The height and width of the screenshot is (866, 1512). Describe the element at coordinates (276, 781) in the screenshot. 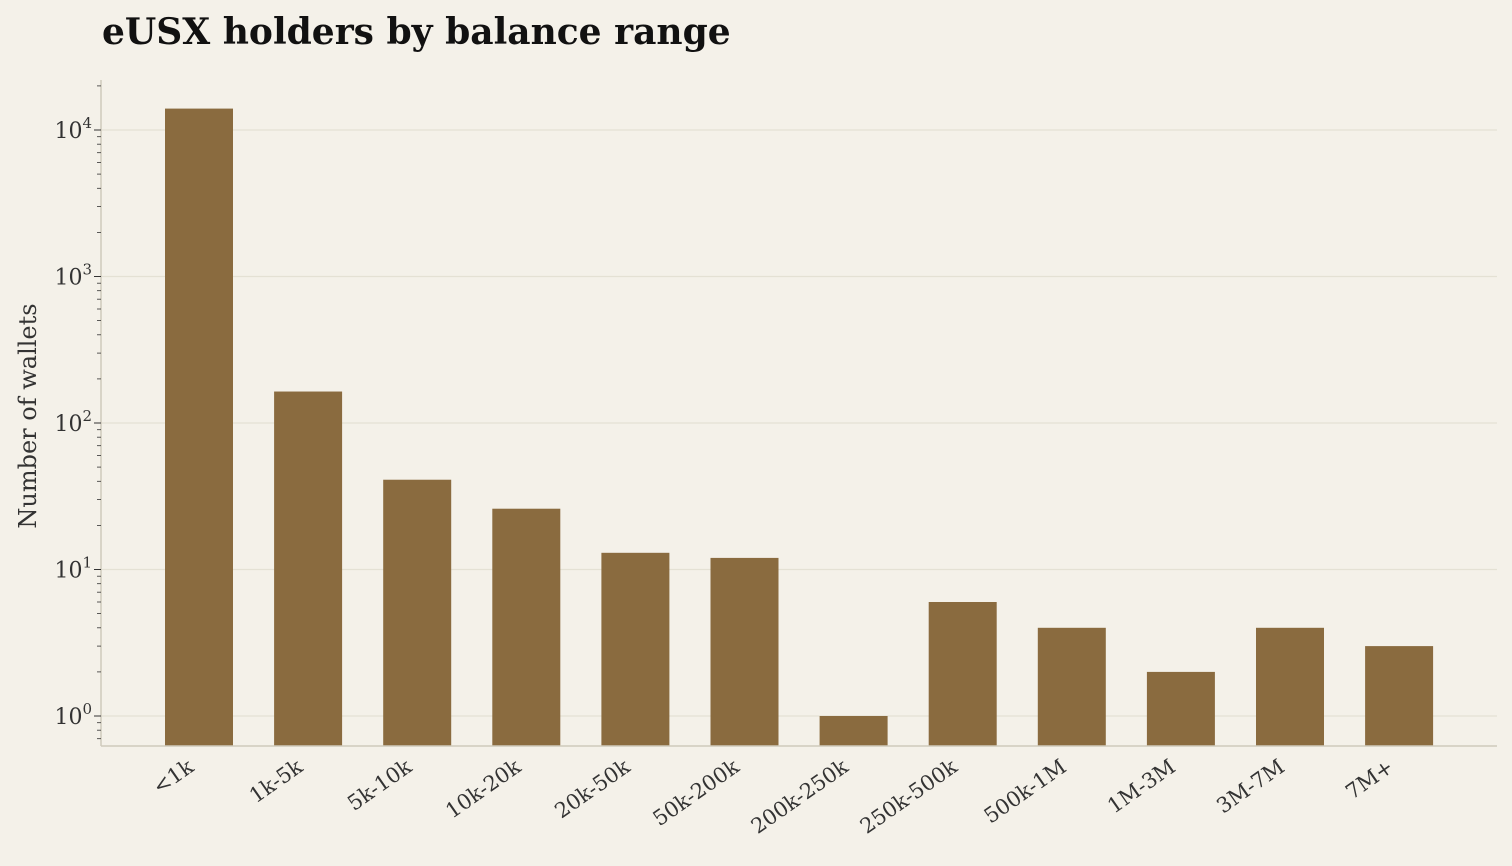

I see `x-tick-label-1: 1k-5k` at that location.